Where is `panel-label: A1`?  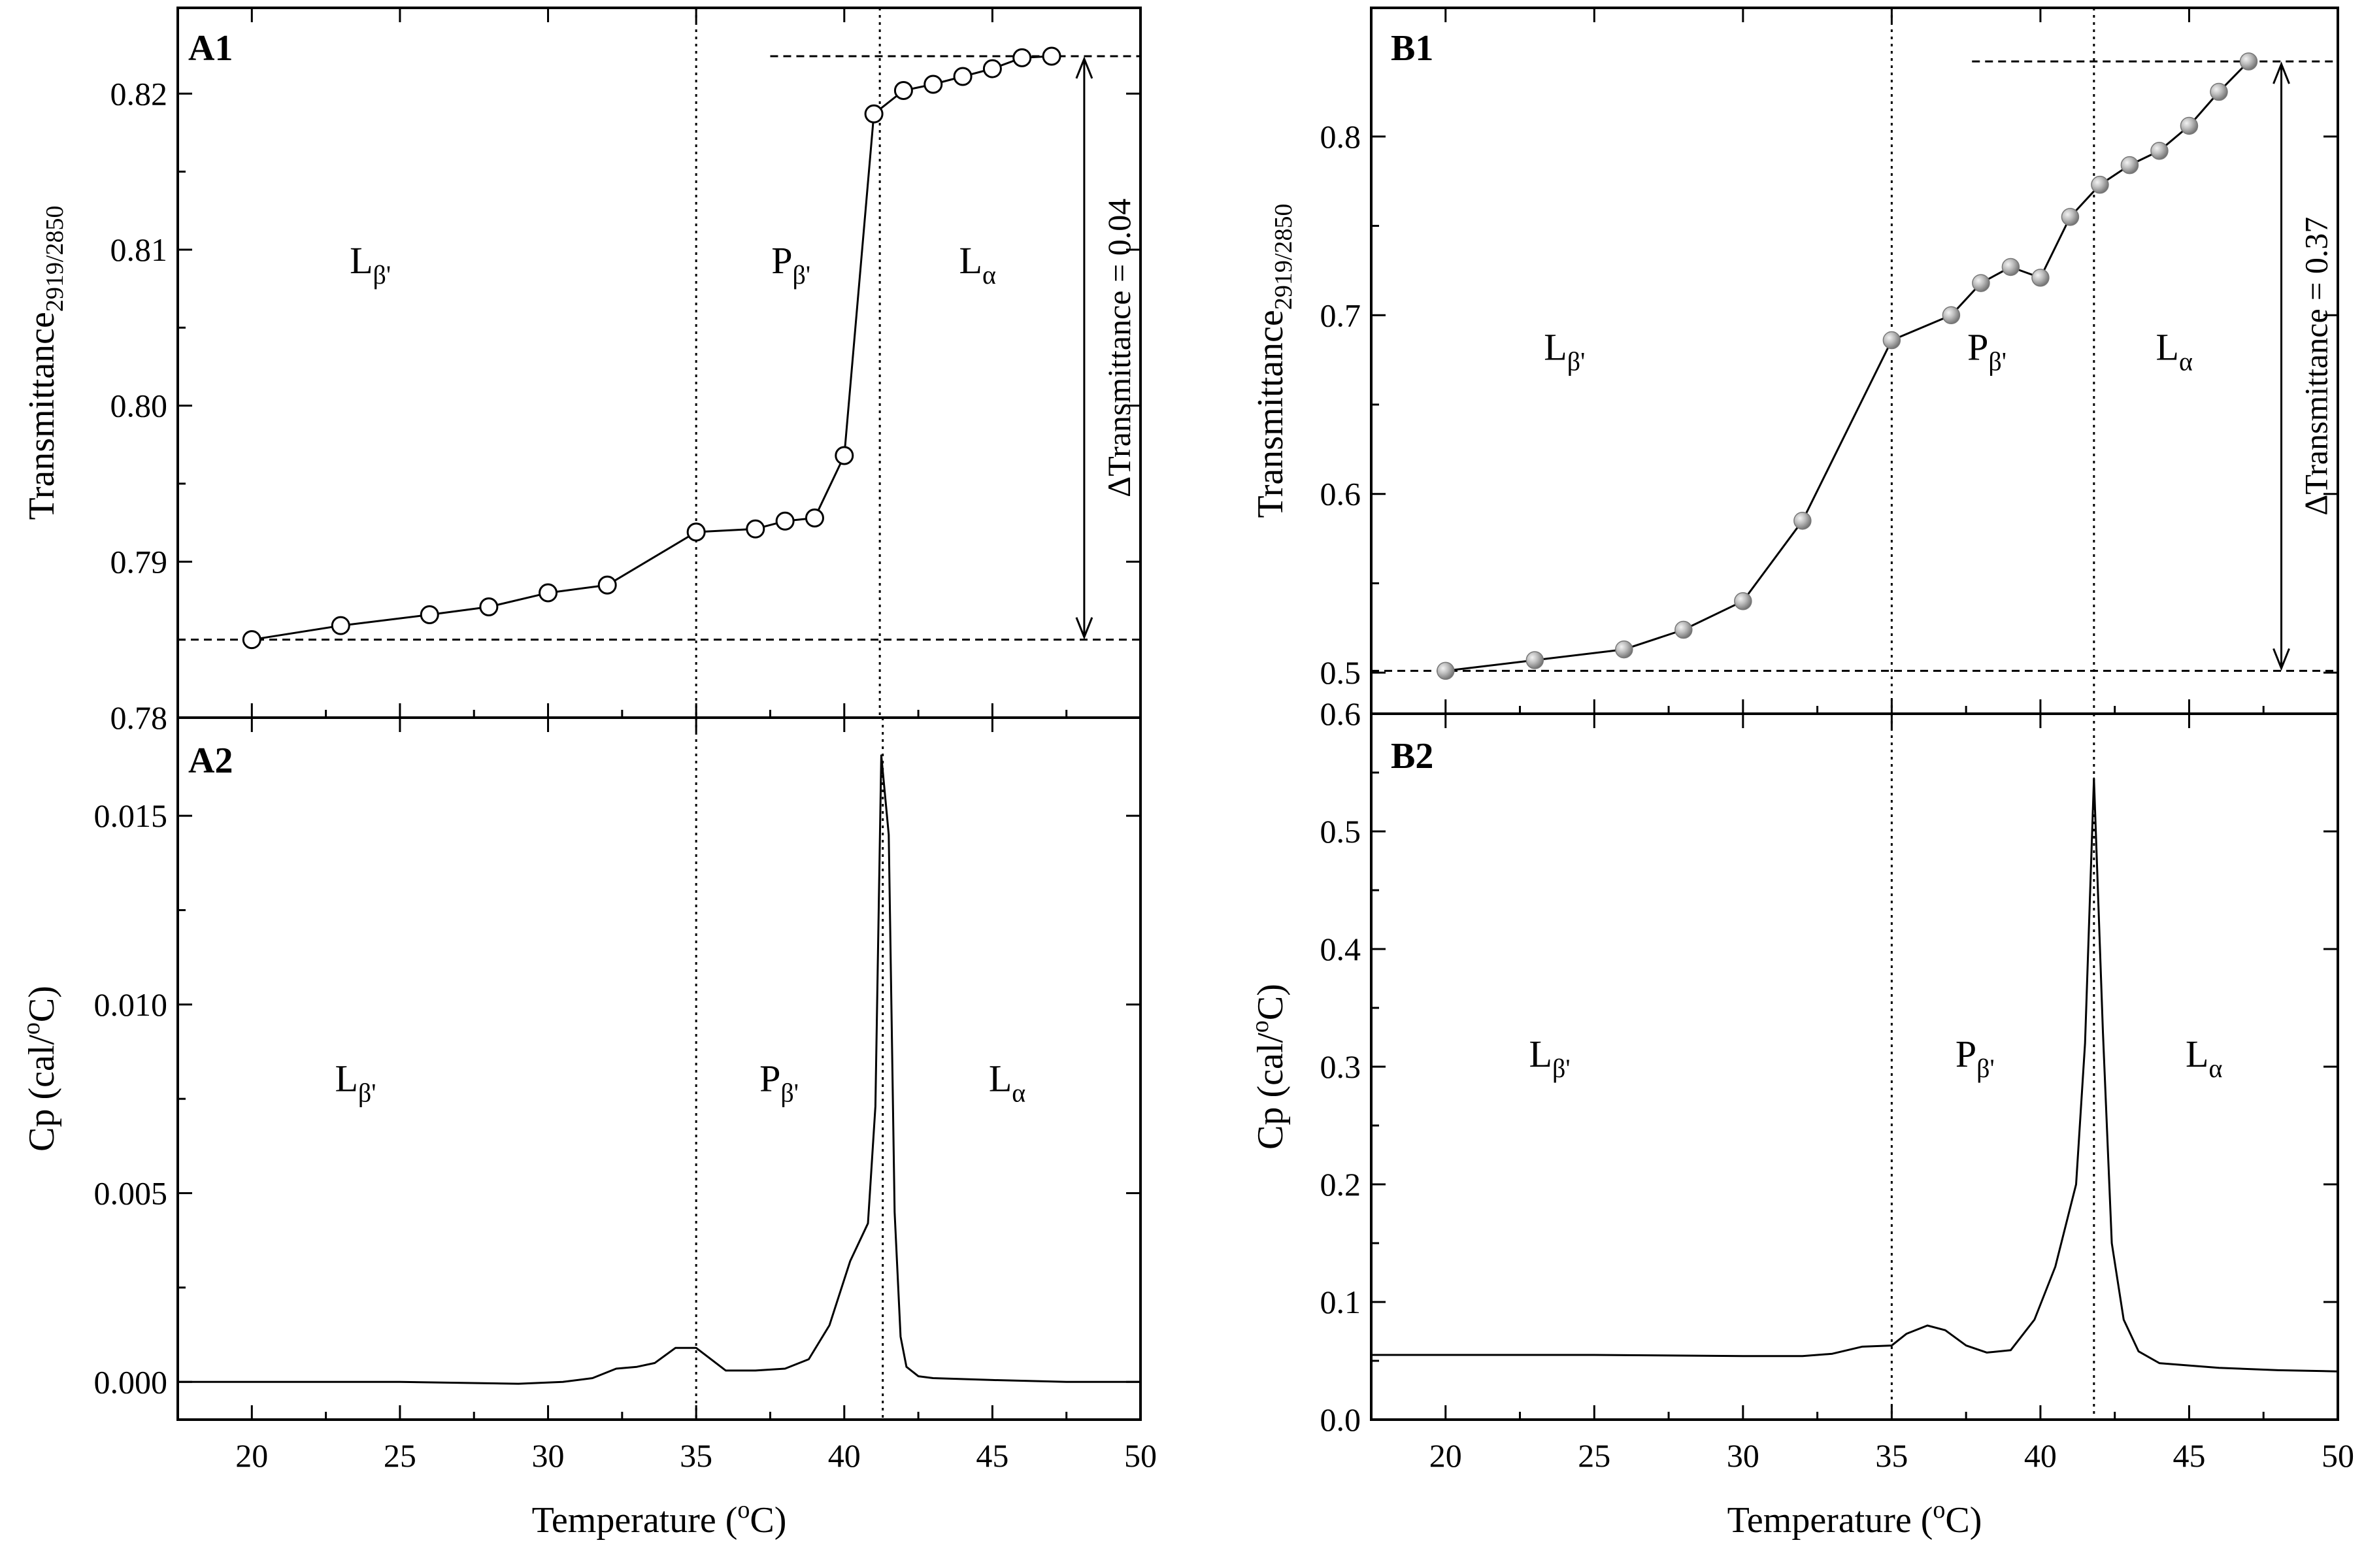
panel-label: A1 is located at coordinates (211, 48).